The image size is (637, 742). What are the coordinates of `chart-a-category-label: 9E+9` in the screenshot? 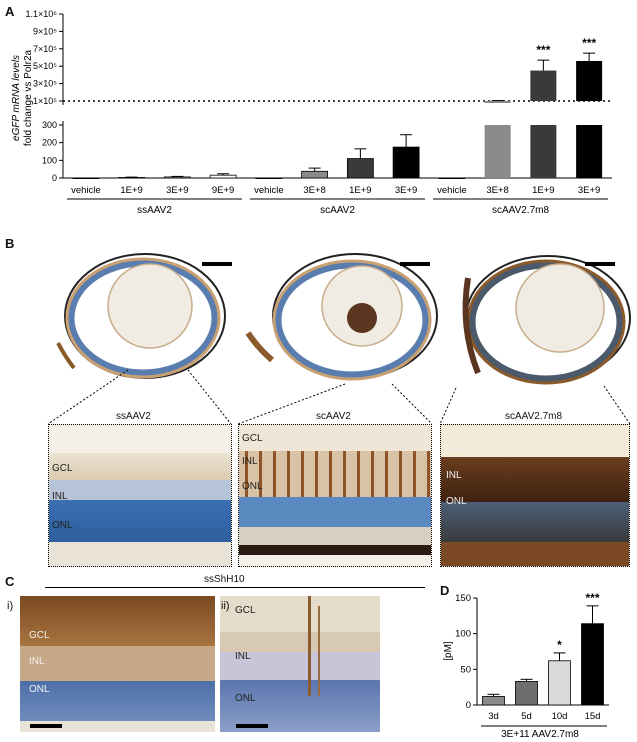 It's located at (223, 190).